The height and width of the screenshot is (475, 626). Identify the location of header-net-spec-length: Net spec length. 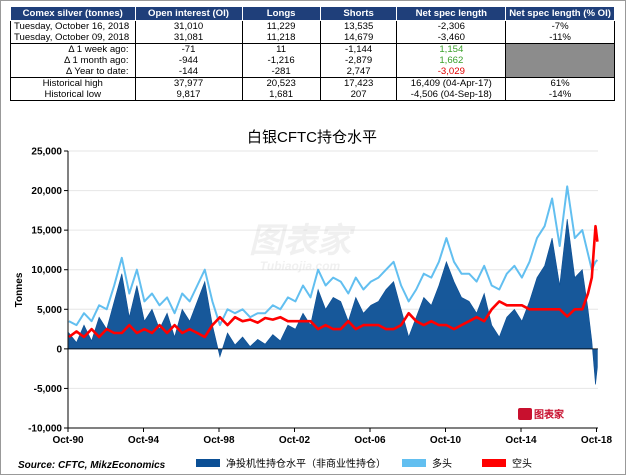
(451, 13).